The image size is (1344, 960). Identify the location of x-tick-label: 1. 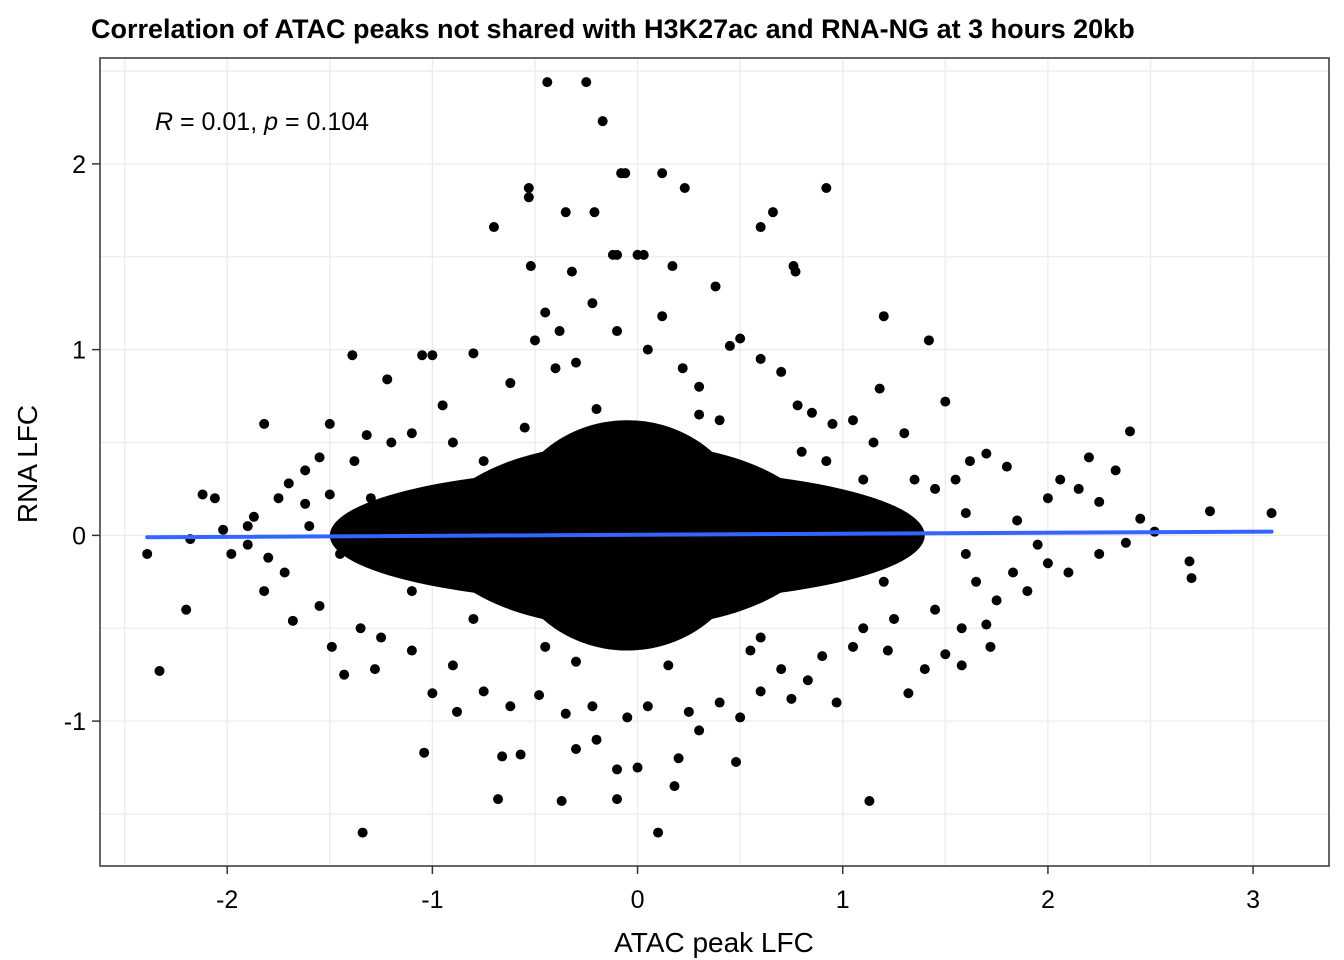
(843, 900).